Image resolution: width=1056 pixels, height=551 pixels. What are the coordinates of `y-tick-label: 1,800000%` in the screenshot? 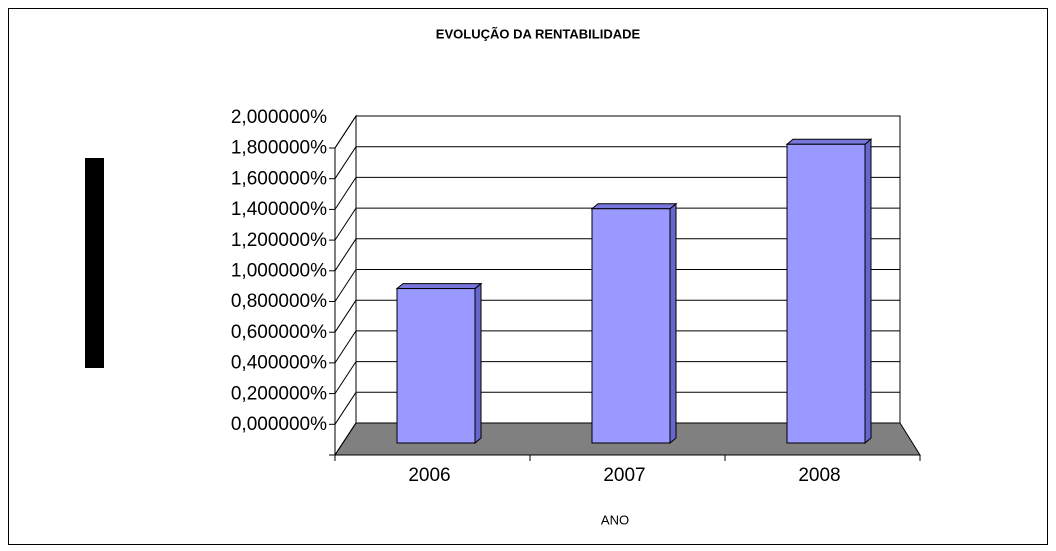 It's located at (279, 148).